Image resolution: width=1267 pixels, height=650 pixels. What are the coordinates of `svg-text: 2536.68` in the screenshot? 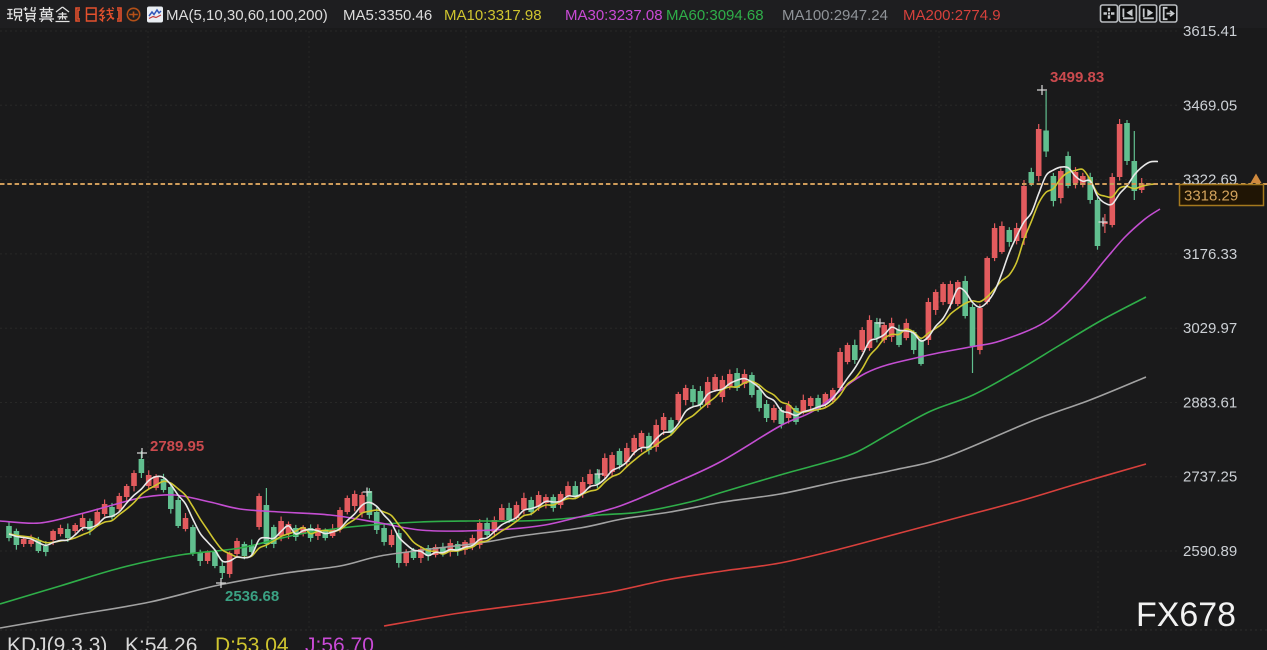 It's located at (252, 596).